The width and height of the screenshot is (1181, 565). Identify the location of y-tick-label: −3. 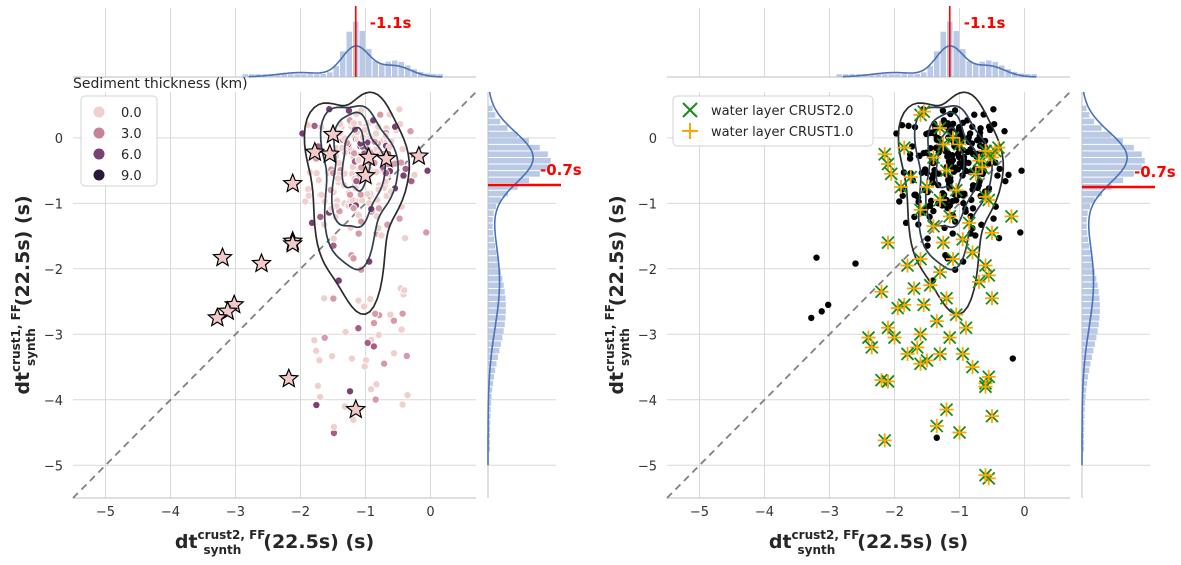
(53, 335).